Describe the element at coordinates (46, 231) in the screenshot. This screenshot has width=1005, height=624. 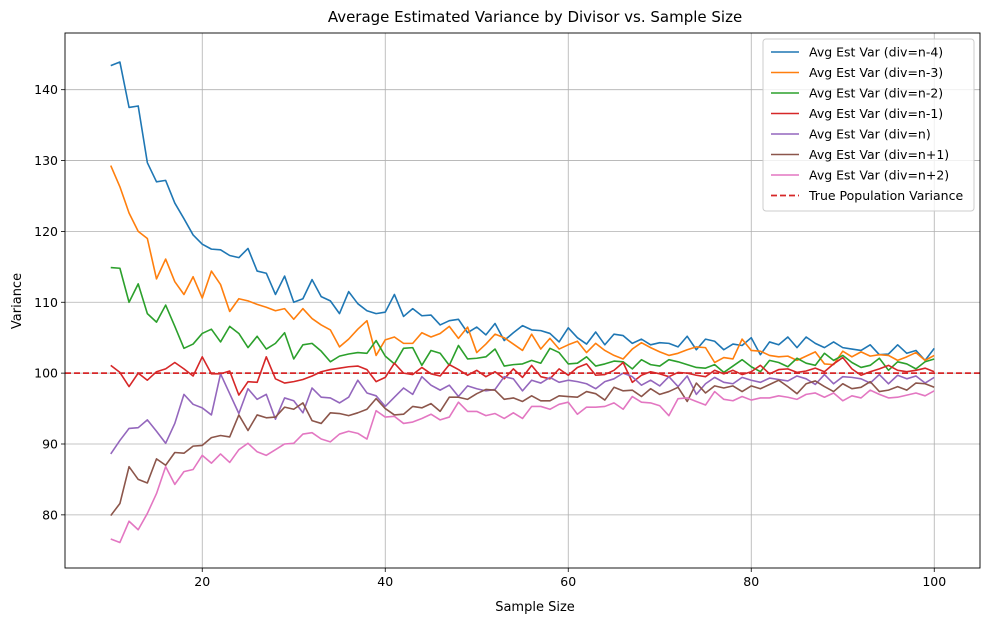
I see `y-tick-label: 120` at that location.